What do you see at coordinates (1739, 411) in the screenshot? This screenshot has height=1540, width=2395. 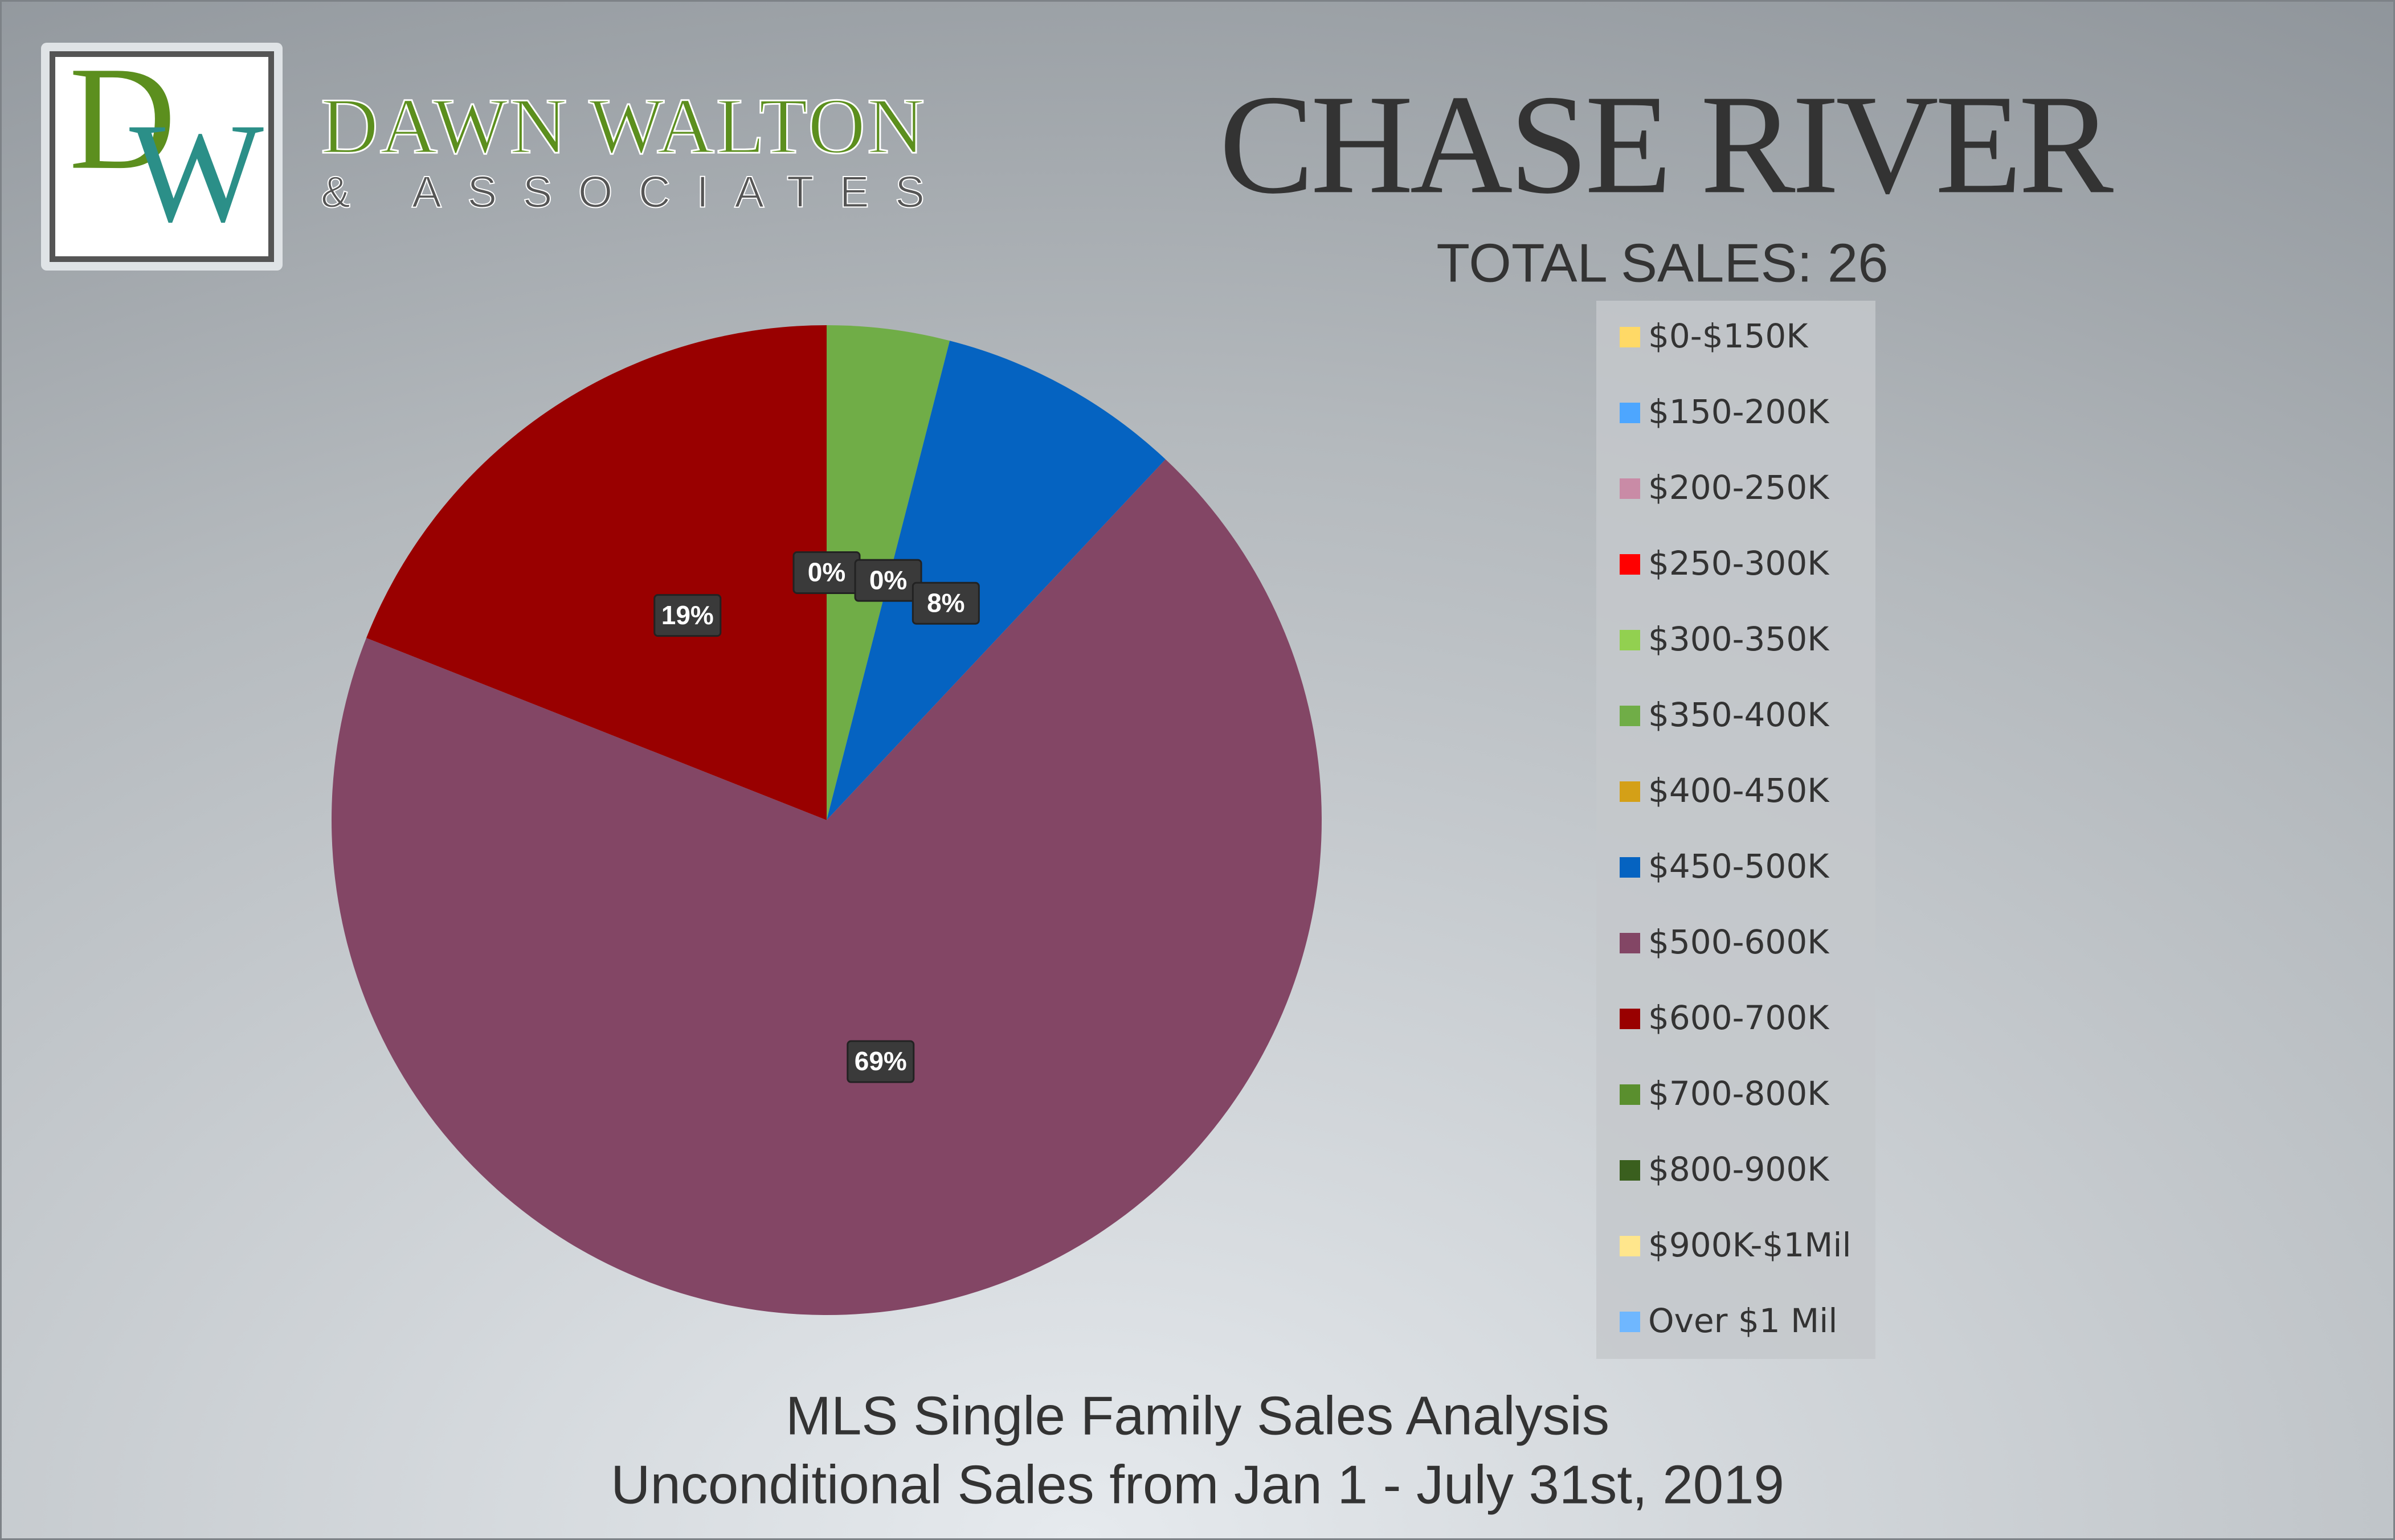 I see `legend-label: $150-200K` at bounding box center [1739, 411].